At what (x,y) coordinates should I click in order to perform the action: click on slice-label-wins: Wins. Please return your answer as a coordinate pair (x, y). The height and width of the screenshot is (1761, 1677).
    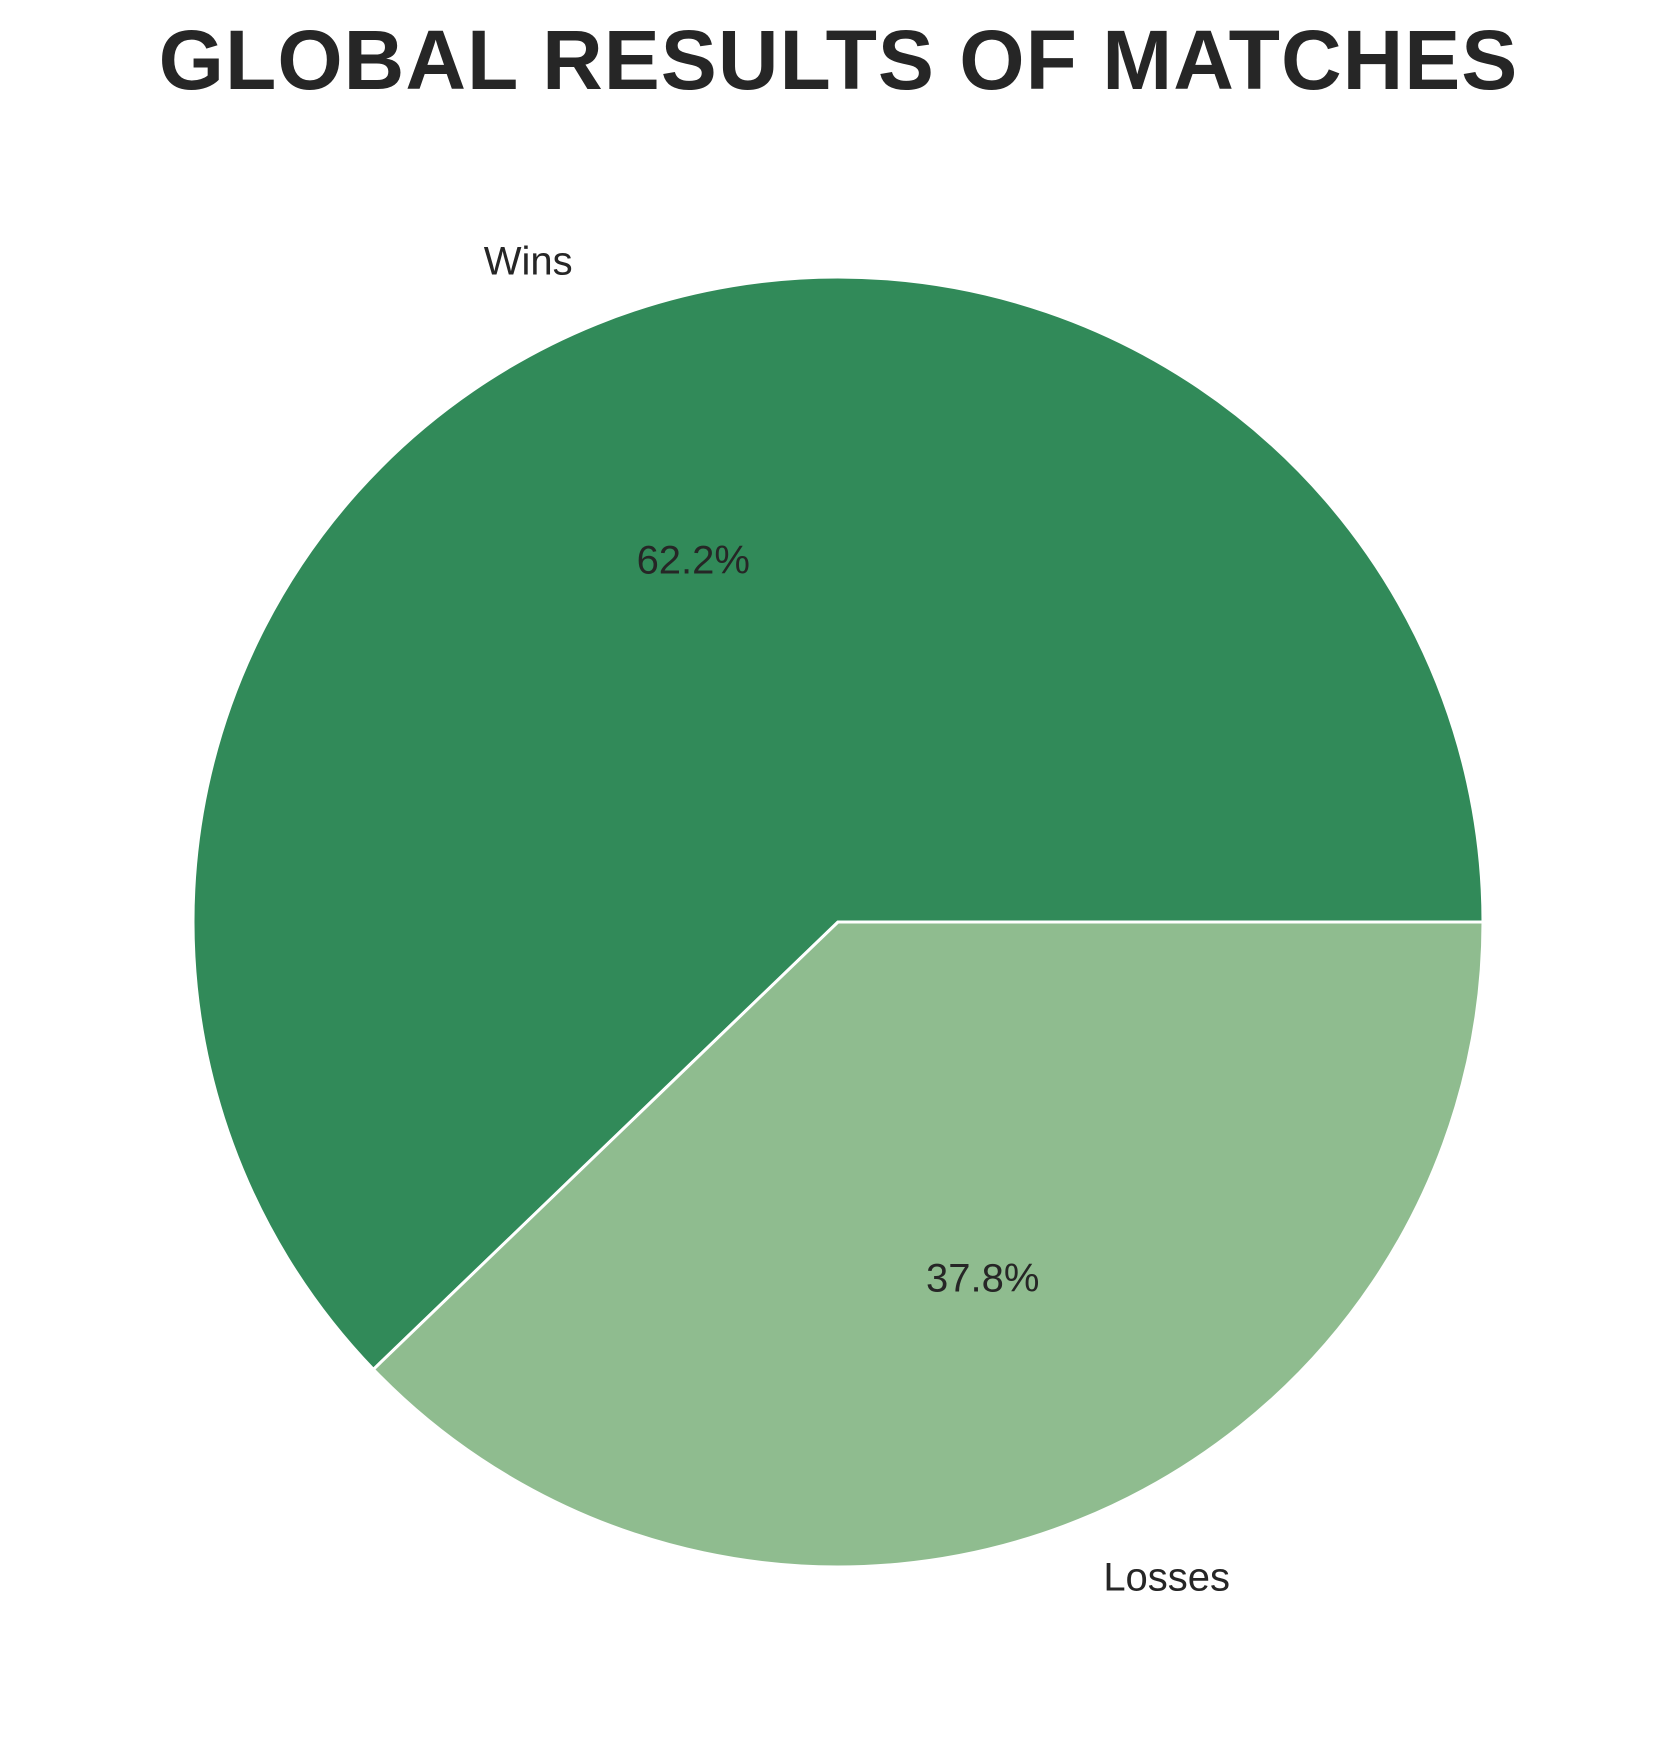
    Looking at the image, I should click on (528, 262).